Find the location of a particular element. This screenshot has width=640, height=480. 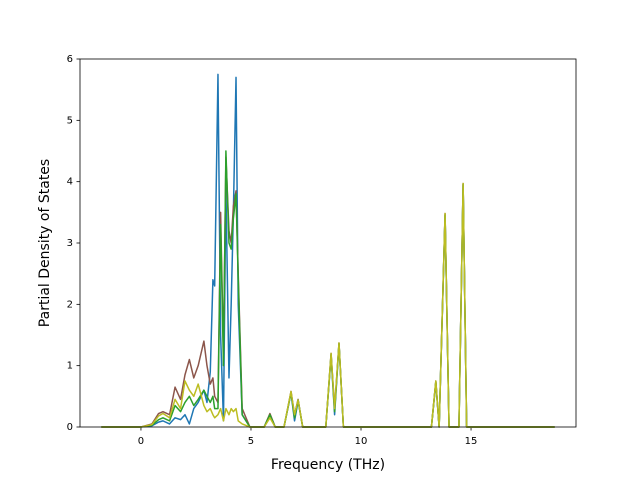

x-tick-label: 0 is located at coordinates (141, 441).